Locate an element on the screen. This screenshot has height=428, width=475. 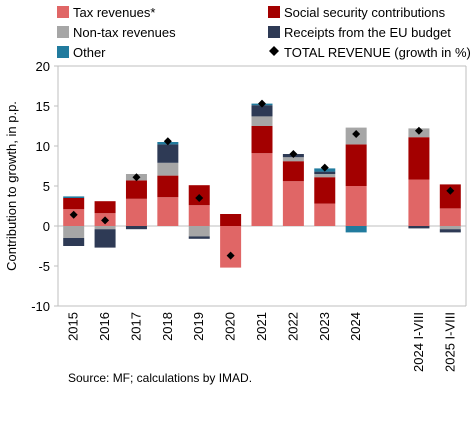
y-tick-label: -5 is located at coordinates (44, 266).